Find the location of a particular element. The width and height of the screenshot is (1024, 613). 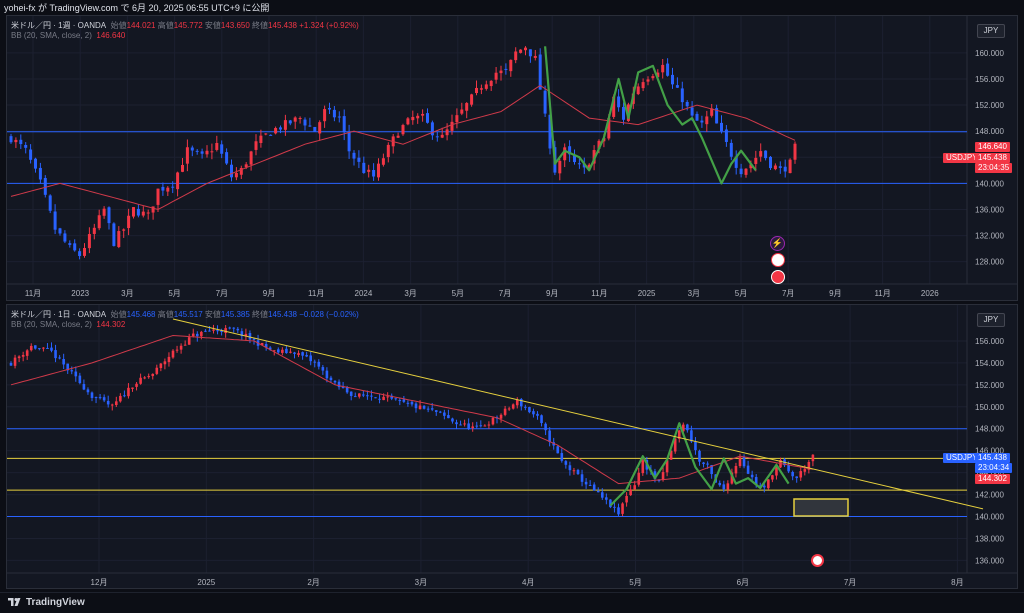

close-price-tag: 145.438 is located at coordinates (992, 458).